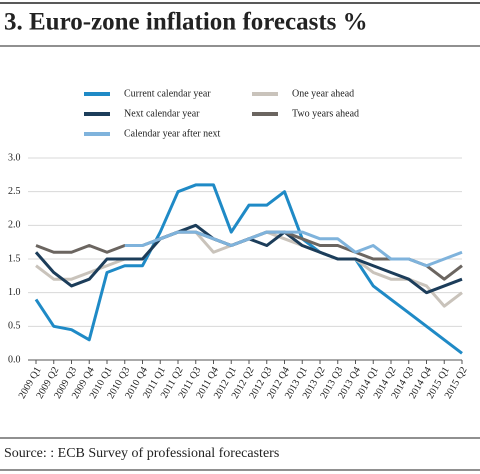  I want to click on y-tick-label: 2.0, so click(14, 225).